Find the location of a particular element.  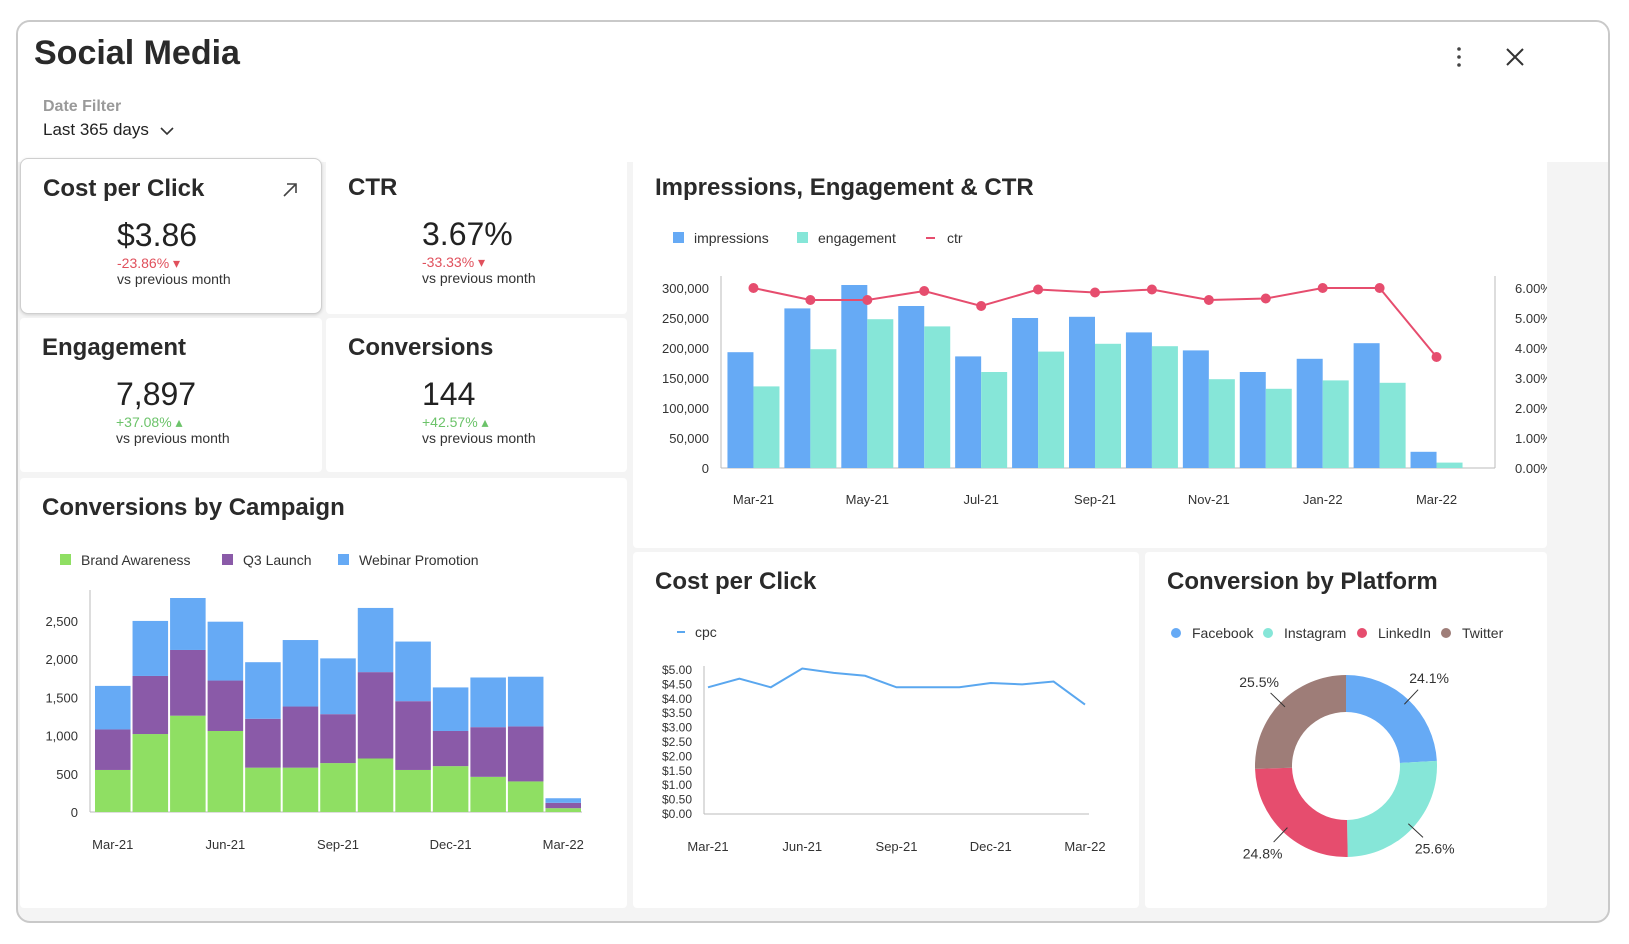

arrow-up-icon: ▴ is located at coordinates (483, 422).